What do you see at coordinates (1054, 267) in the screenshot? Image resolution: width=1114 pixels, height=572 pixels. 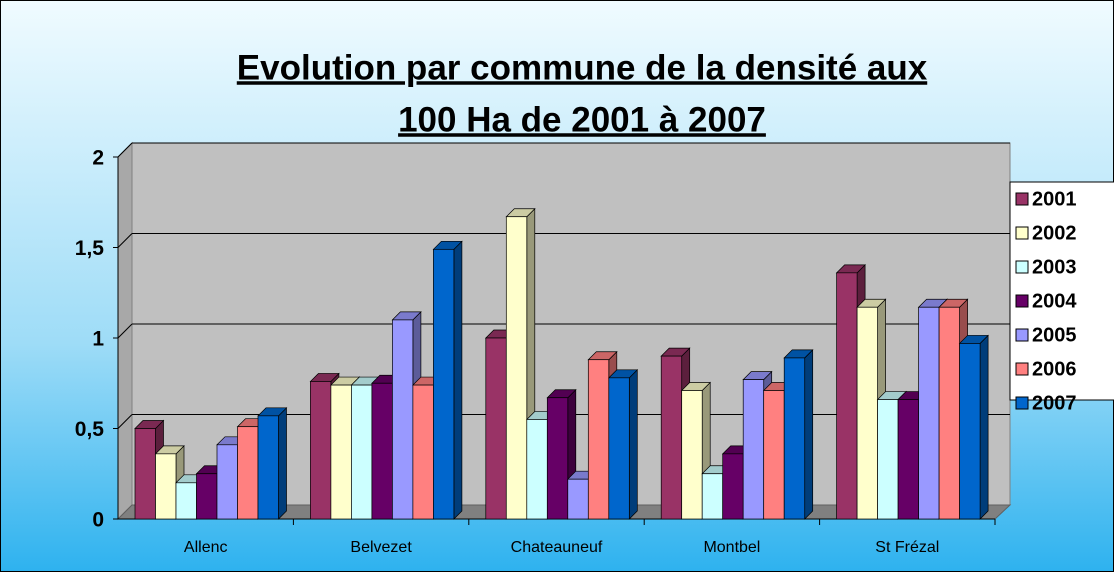 I see `legend-label: 2003` at bounding box center [1054, 267].